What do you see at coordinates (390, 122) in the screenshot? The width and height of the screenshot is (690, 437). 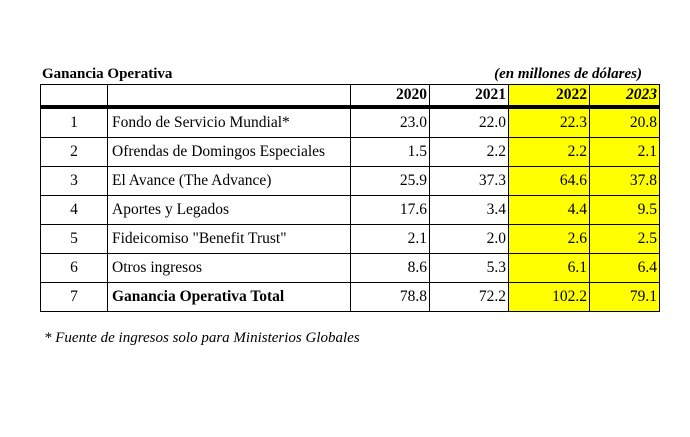 I see `value-2020: 23.0` at bounding box center [390, 122].